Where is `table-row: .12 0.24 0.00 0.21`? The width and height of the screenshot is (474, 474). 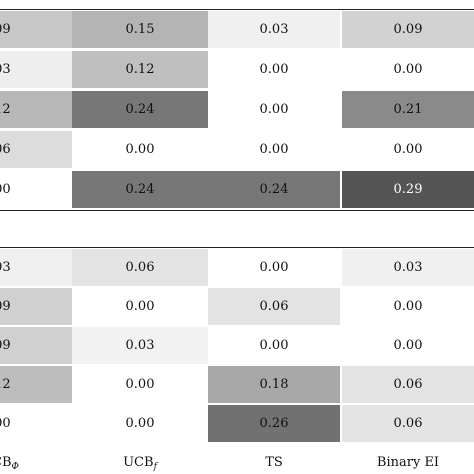
table-row: .12 0.24 0.00 0.21 is located at coordinates (237, 109).